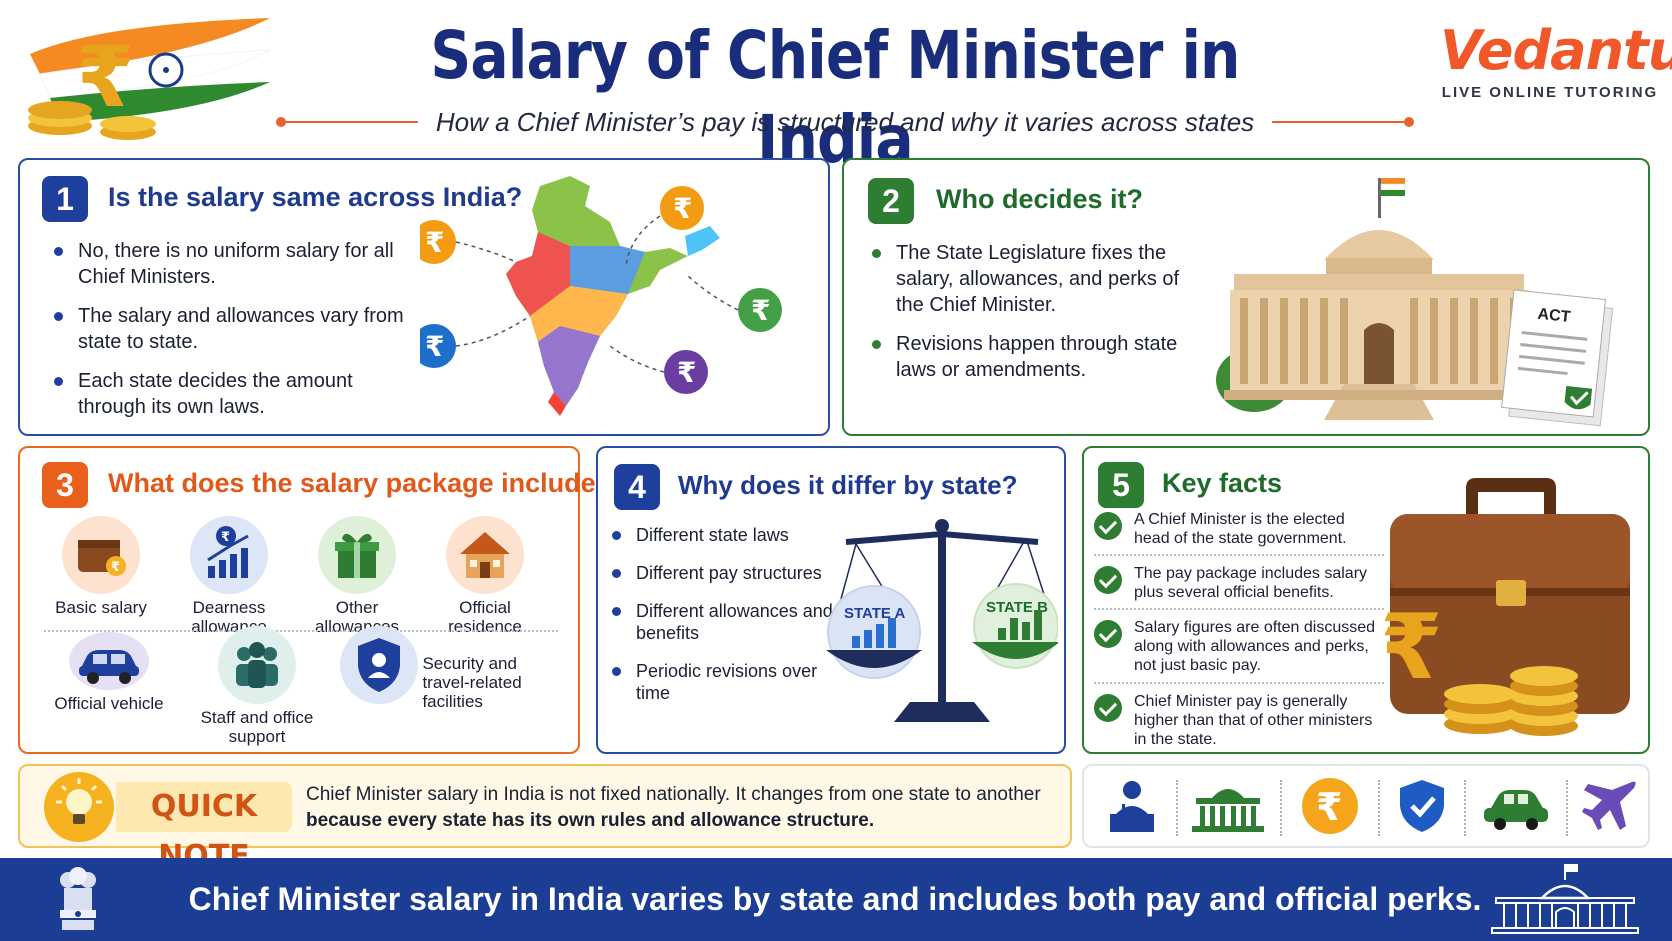 Image resolution: width=1672 pixels, height=941 pixels. What do you see at coordinates (1228, 810) in the screenshot?
I see `legislature-icon` at bounding box center [1228, 810].